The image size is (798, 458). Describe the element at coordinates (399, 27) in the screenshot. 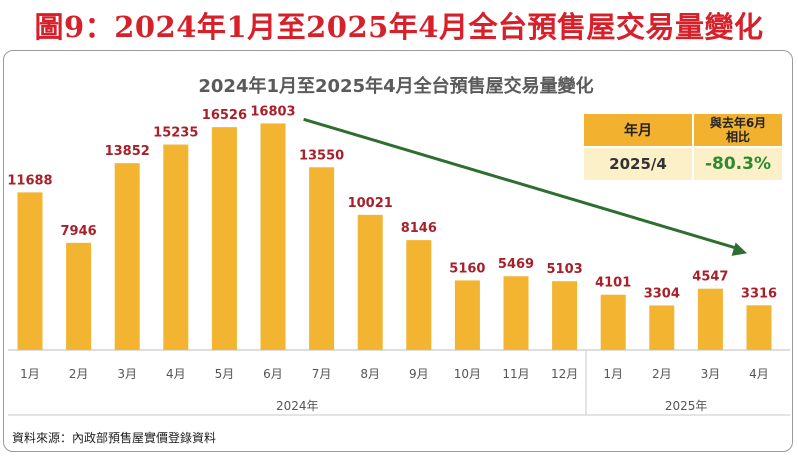

I see `page-heading: 圖9：2024年1月至2025年4月全台預售屋交易量變化` at that location.